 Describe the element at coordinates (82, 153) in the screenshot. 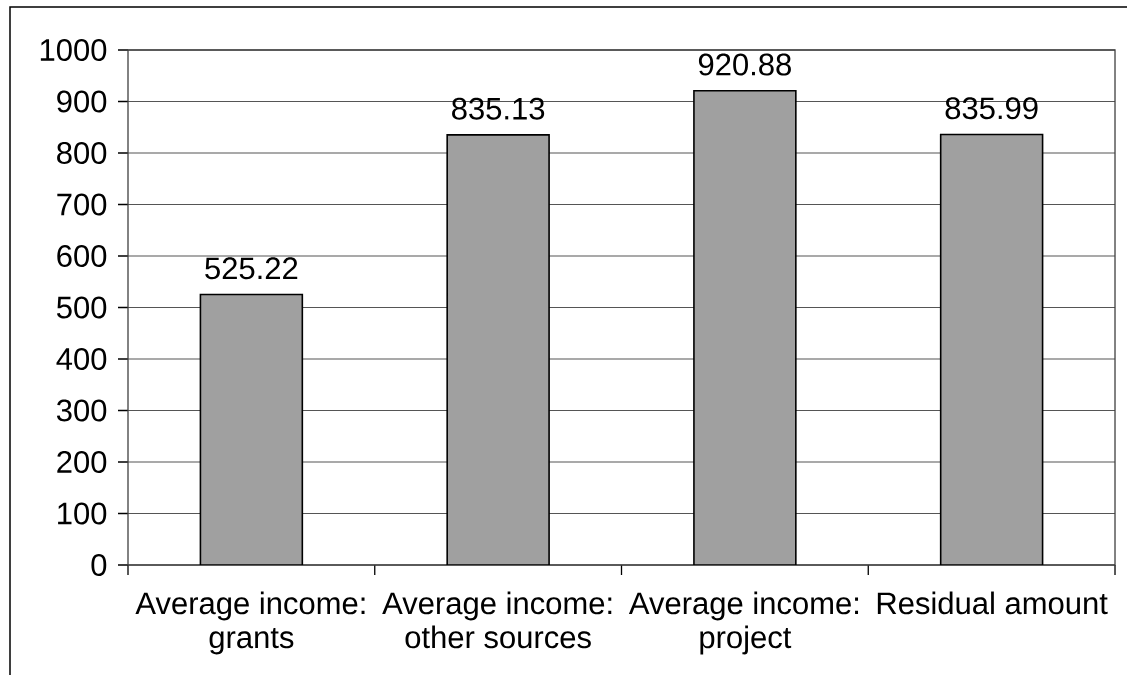

I see `y-tick-label: 800` at that location.